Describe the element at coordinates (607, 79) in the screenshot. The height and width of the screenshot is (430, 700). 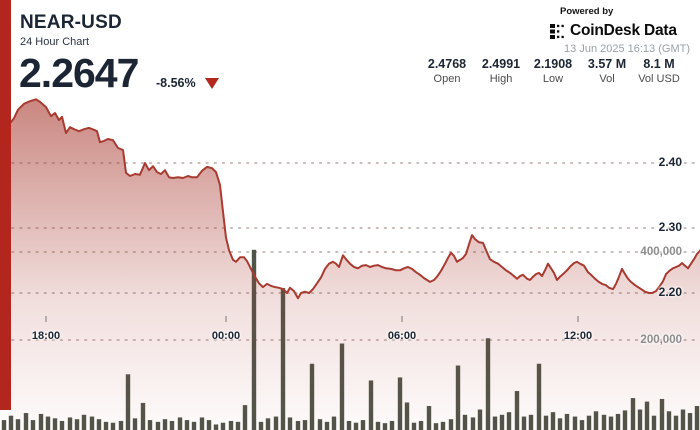
I see `stat-vol-label: Vol` at that location.